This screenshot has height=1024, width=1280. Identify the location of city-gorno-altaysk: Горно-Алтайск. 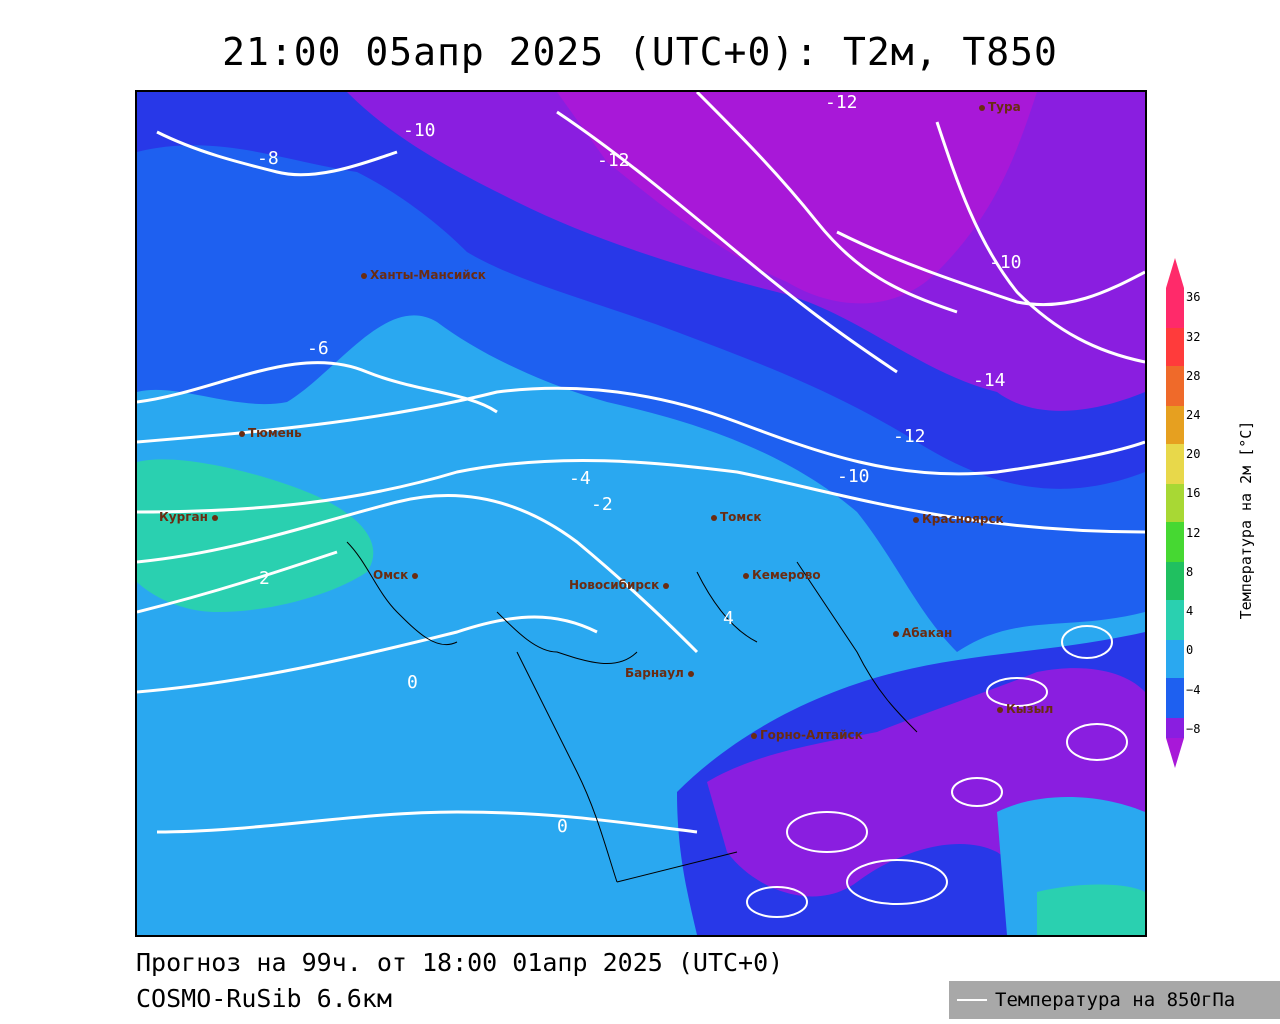
(807, 735).